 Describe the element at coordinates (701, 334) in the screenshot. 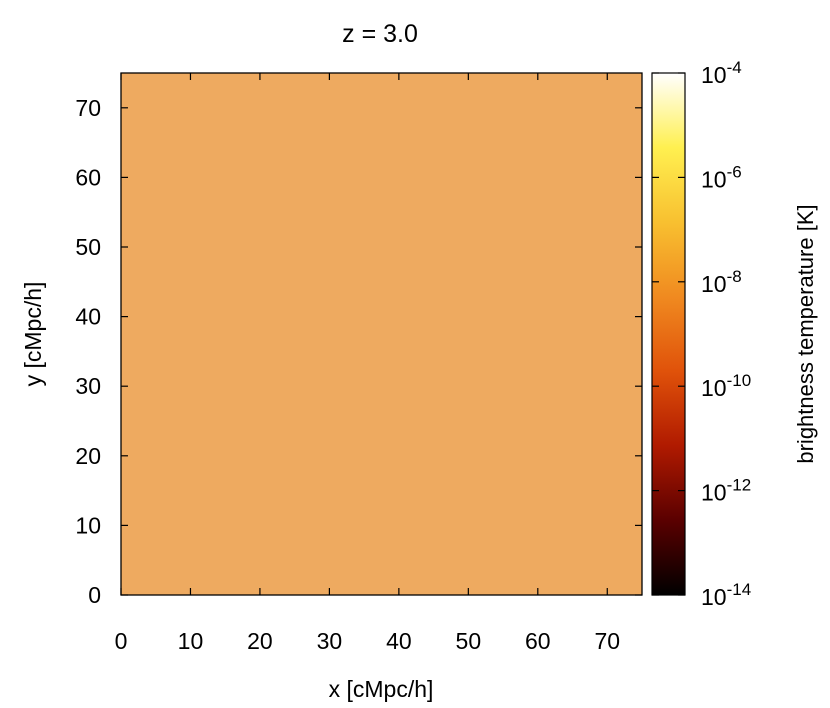

I see `colorbar-ticks: 10⁻⁴ 10⁻⁶ 10⁻⁸ 10⁻¹⁰ 10⁻¹² 10⁻¹⁴` at that location.